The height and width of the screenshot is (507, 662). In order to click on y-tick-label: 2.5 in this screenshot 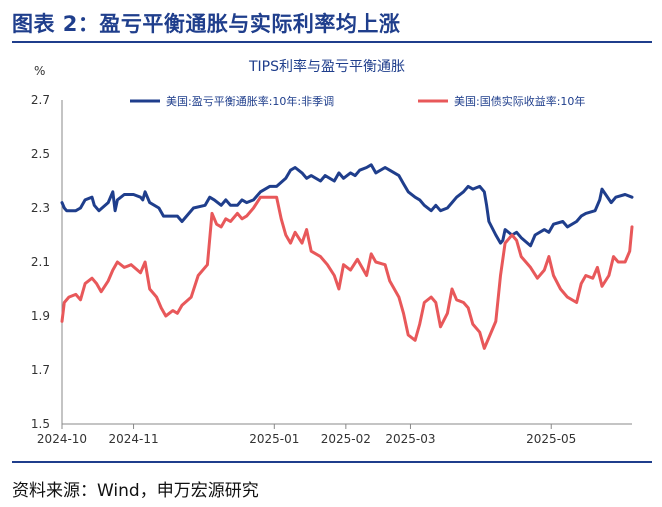, I will do `click(40, 154)`.